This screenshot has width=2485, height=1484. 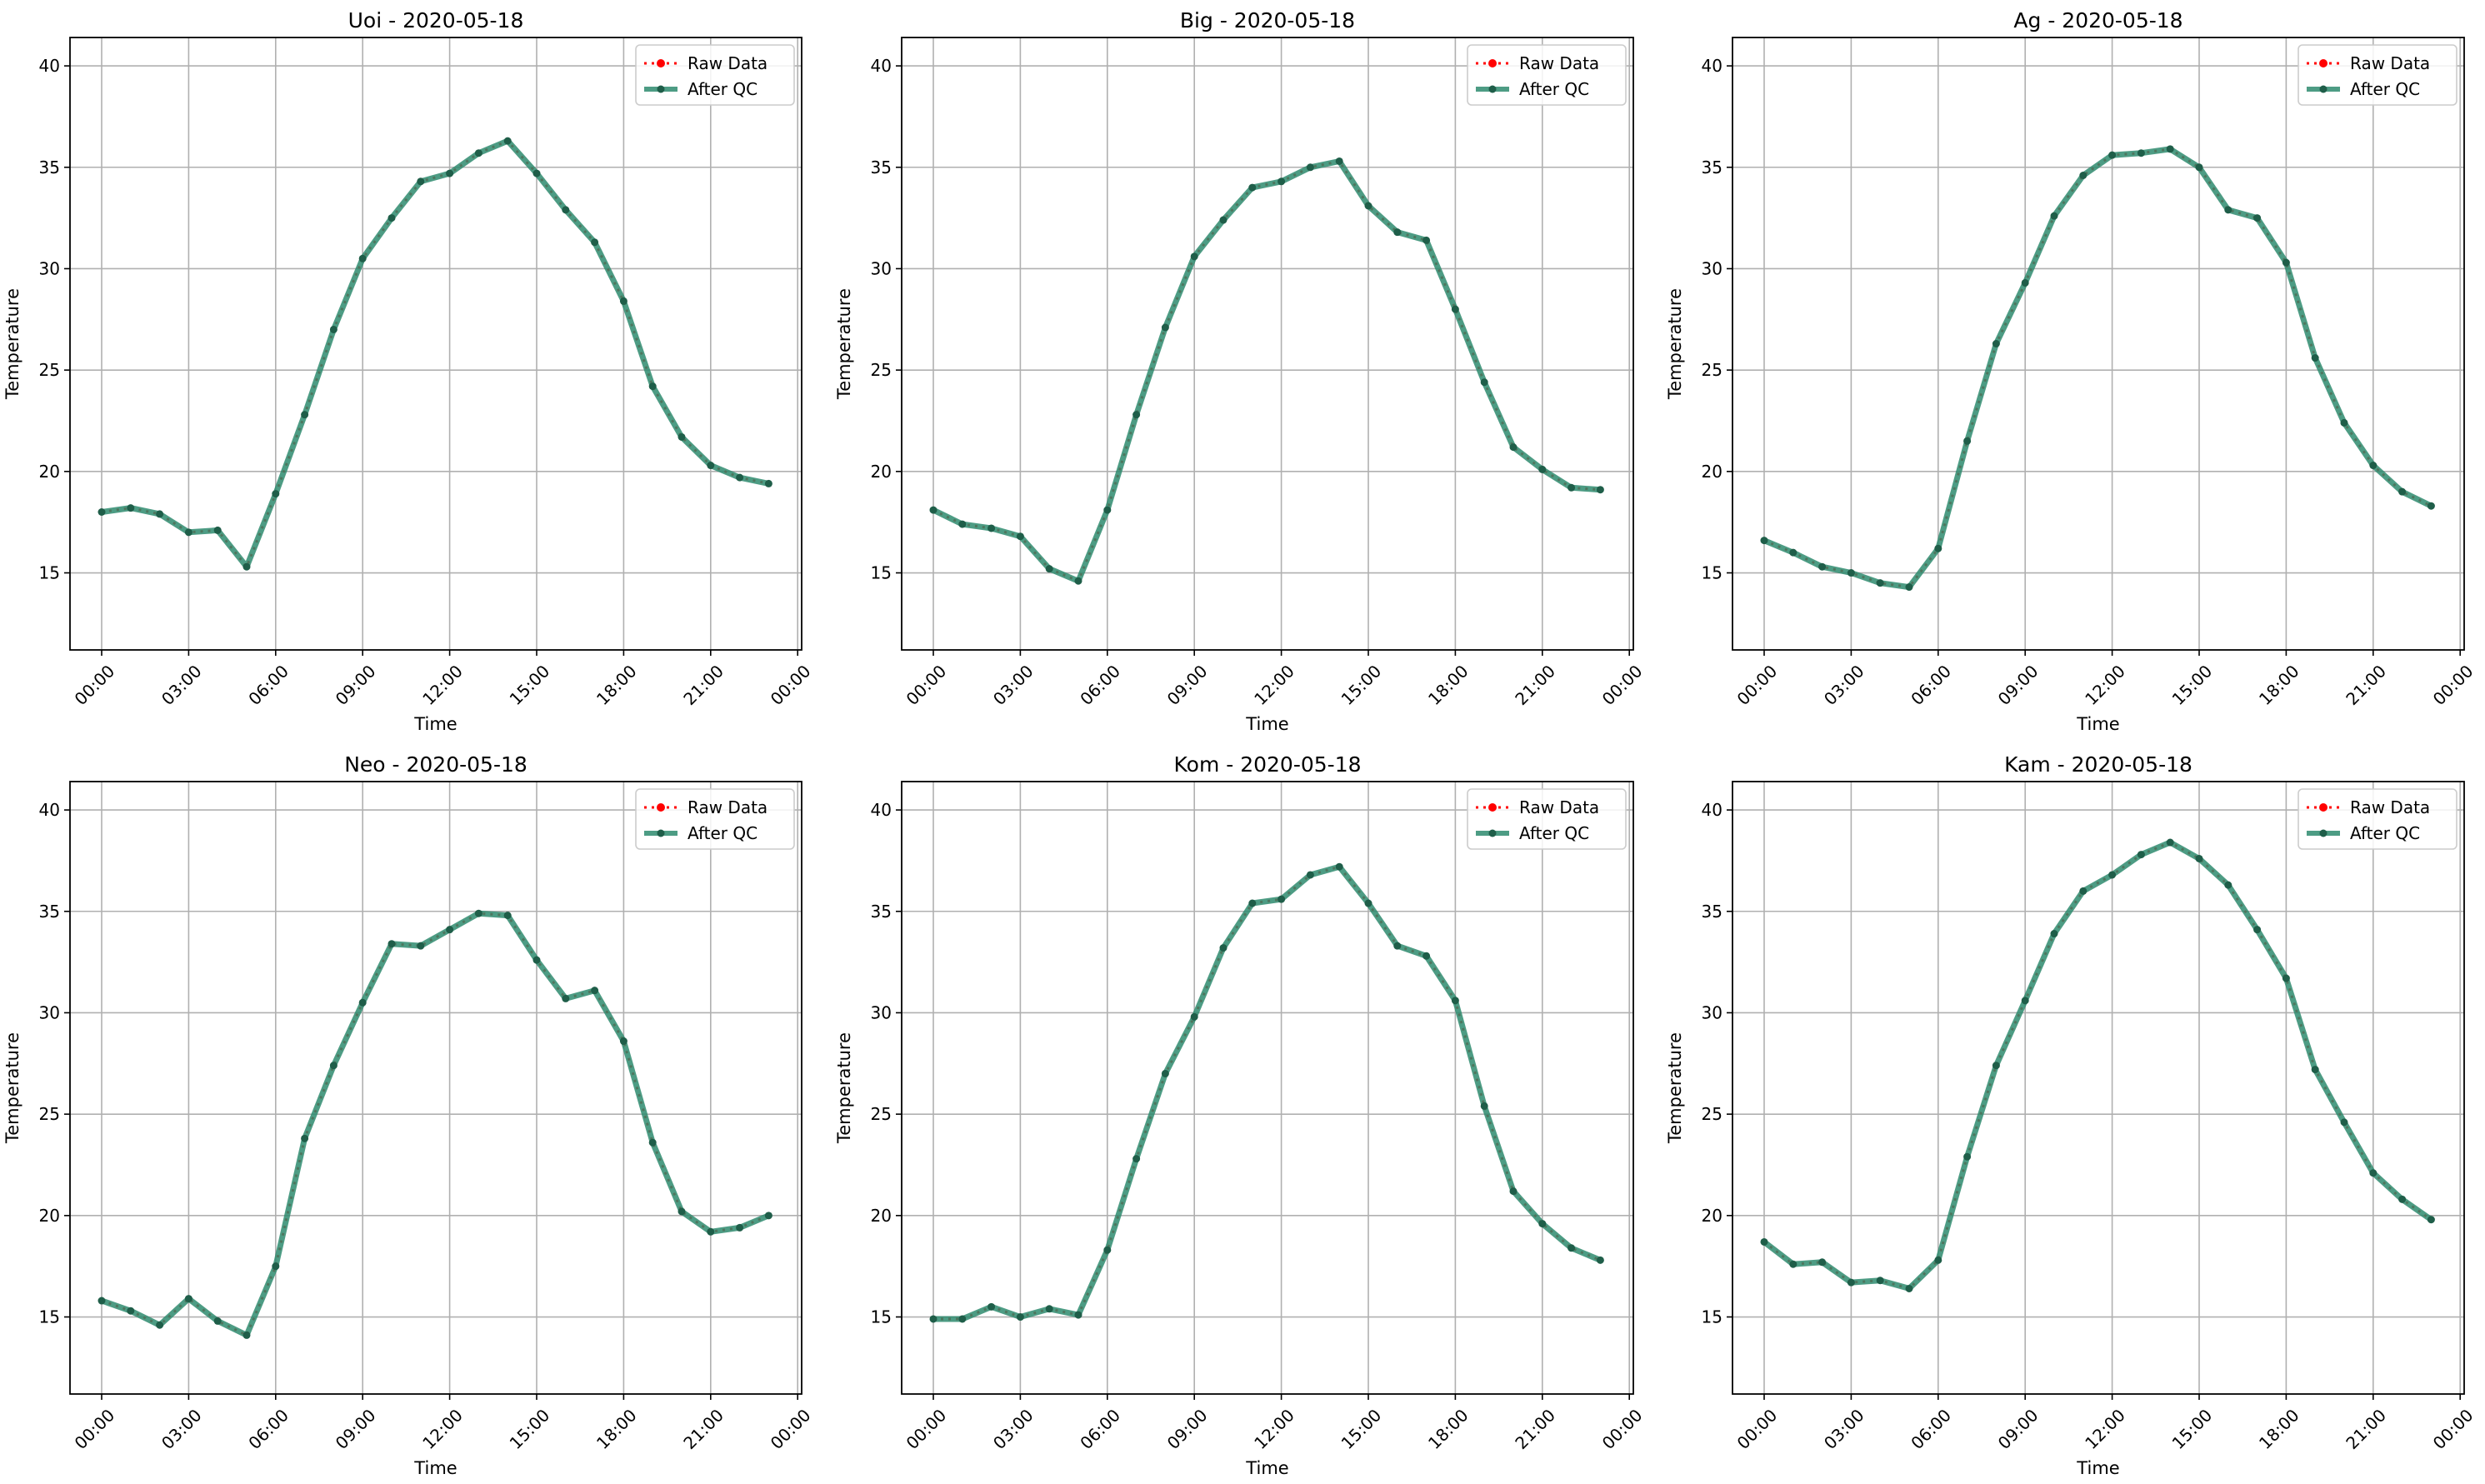 I want to click on legend-marker-raw-data, so click(x=2323, y=807).